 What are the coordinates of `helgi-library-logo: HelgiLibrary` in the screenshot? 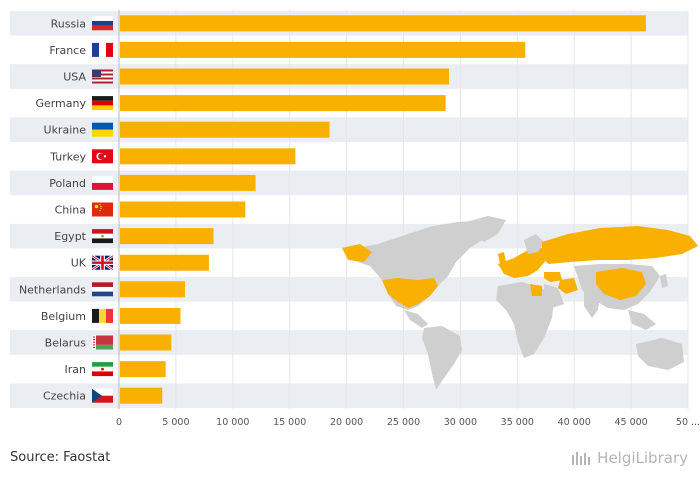 It's located at (629, 458).